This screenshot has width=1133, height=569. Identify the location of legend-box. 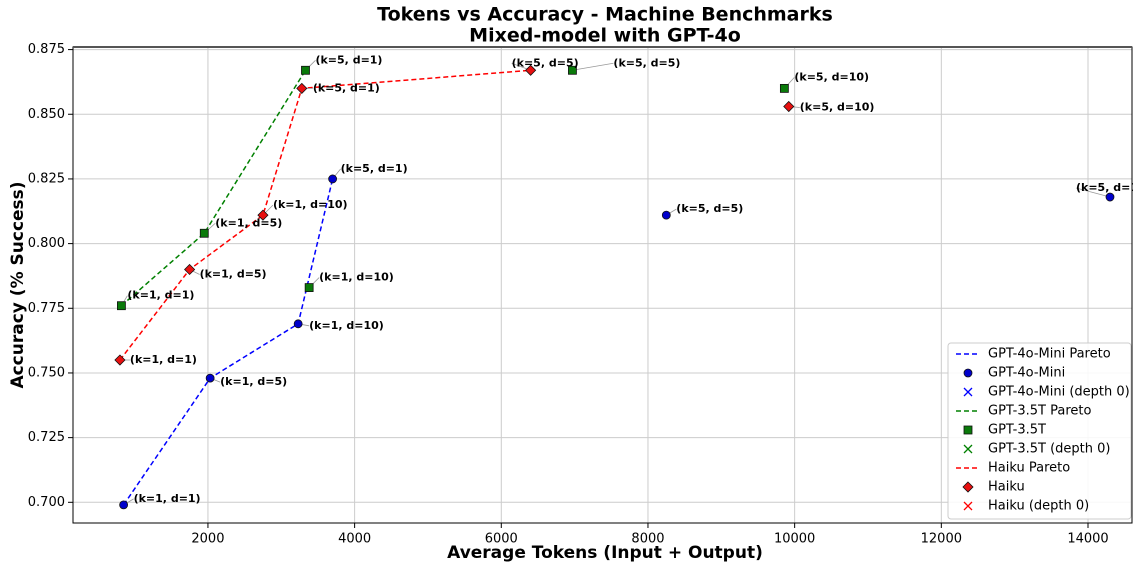
(1039, 431).